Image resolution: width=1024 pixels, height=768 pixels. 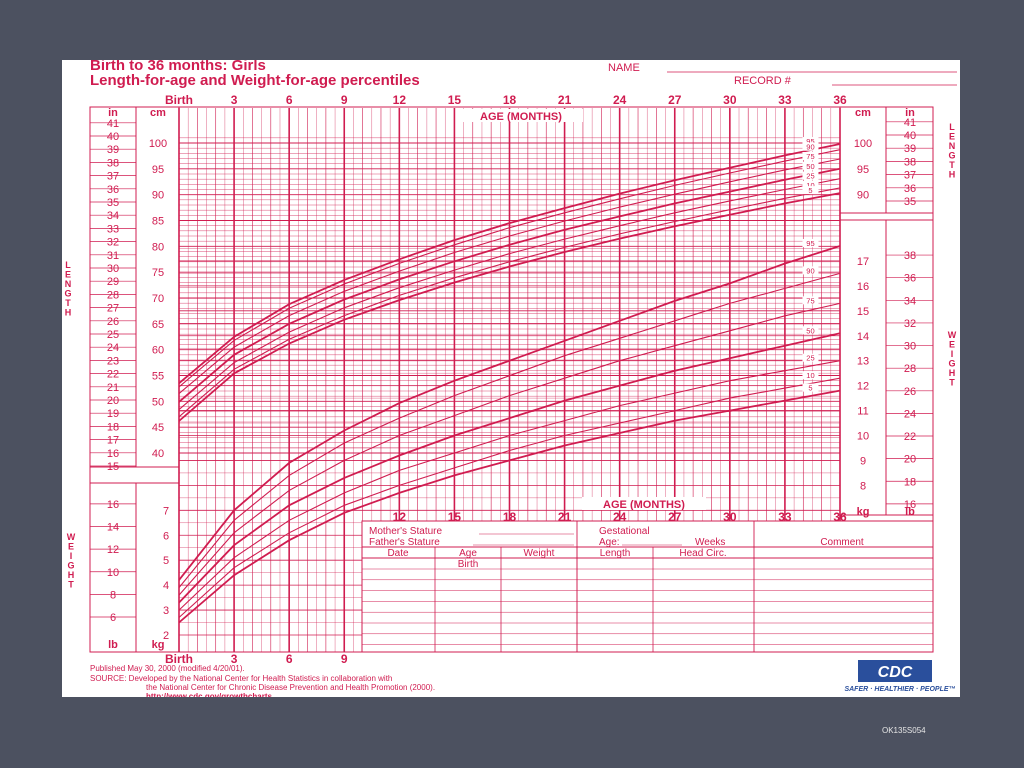 I want to click on age-tick-top: 15, so click(x=455, y=100).